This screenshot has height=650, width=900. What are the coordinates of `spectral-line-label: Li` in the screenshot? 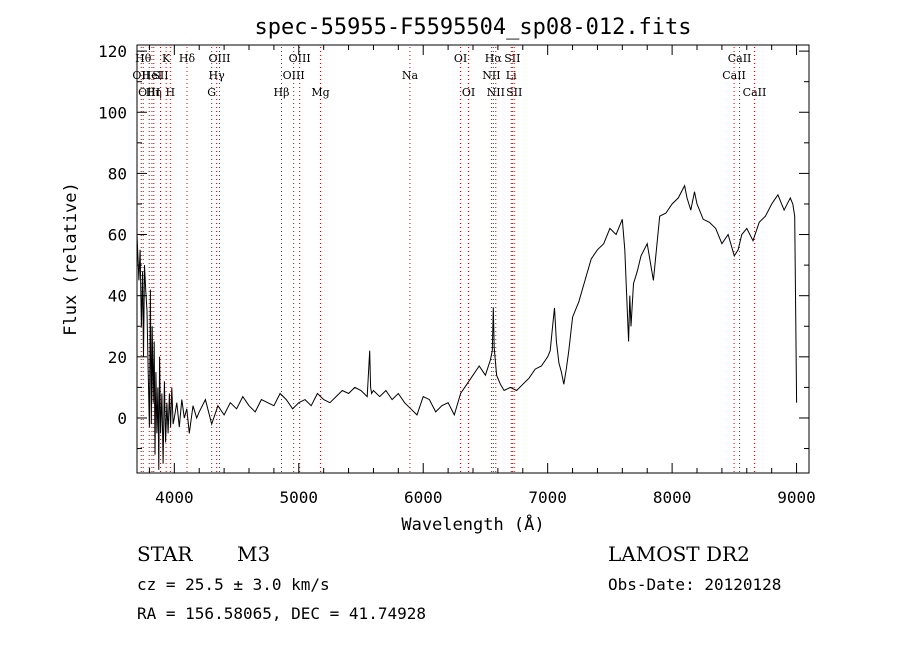 It's located at (511, 75).